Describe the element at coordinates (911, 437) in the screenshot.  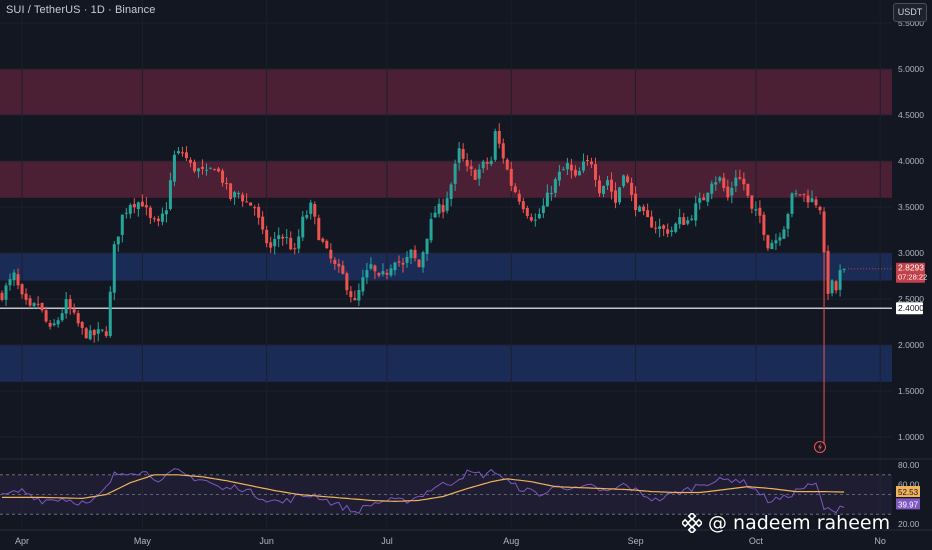
I see `price-tick-label: 1.0000` at that location.